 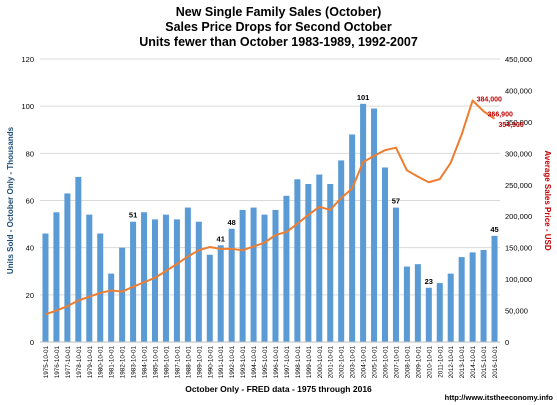 What do you see at coordinates (407, 362) in the screenshot?
I see `x-tick-label: 2008-10-01` at bounding box center [407, 362].